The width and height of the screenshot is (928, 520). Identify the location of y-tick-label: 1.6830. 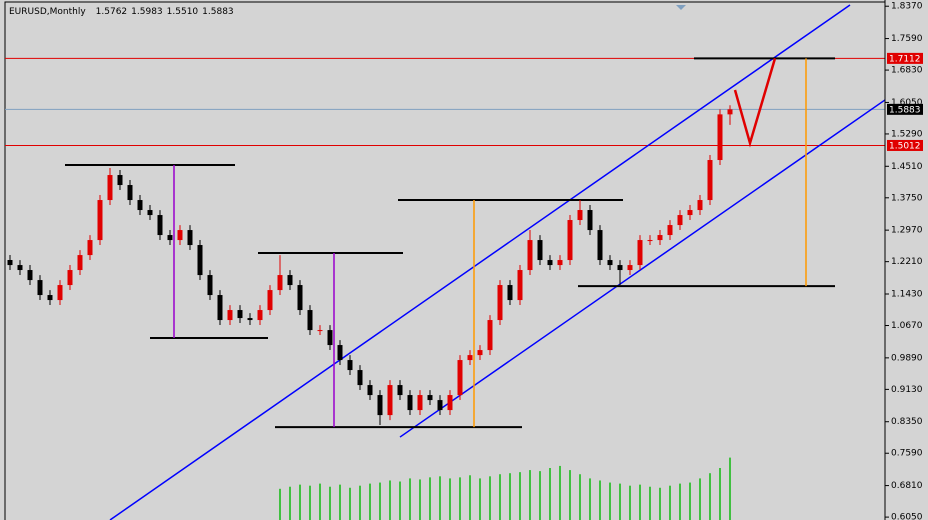
(907, 71).